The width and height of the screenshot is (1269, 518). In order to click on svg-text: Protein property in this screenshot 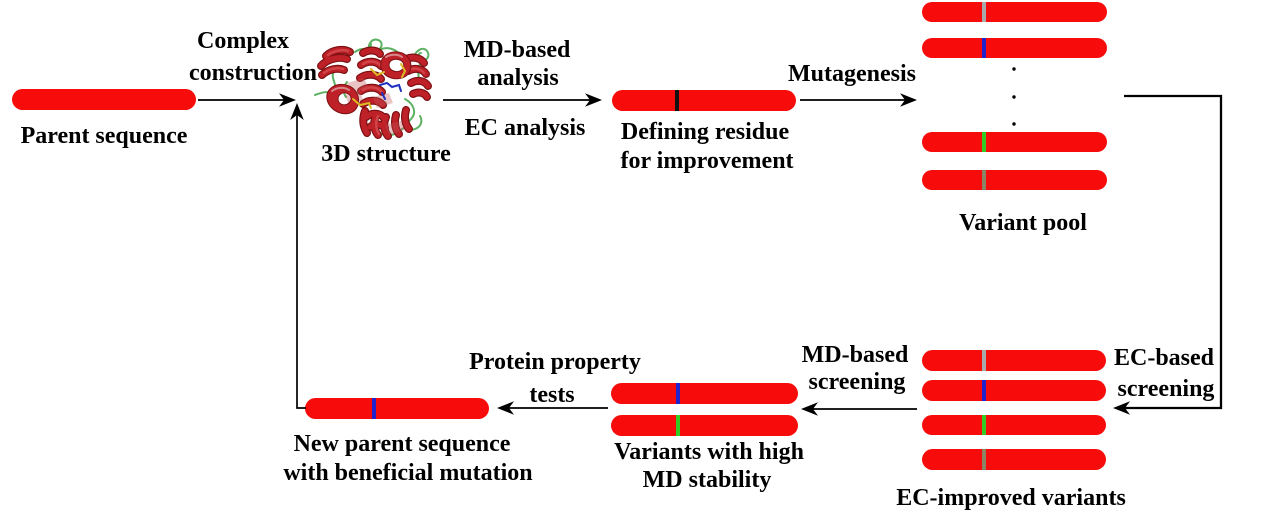, I will do `click(555, 362)`.